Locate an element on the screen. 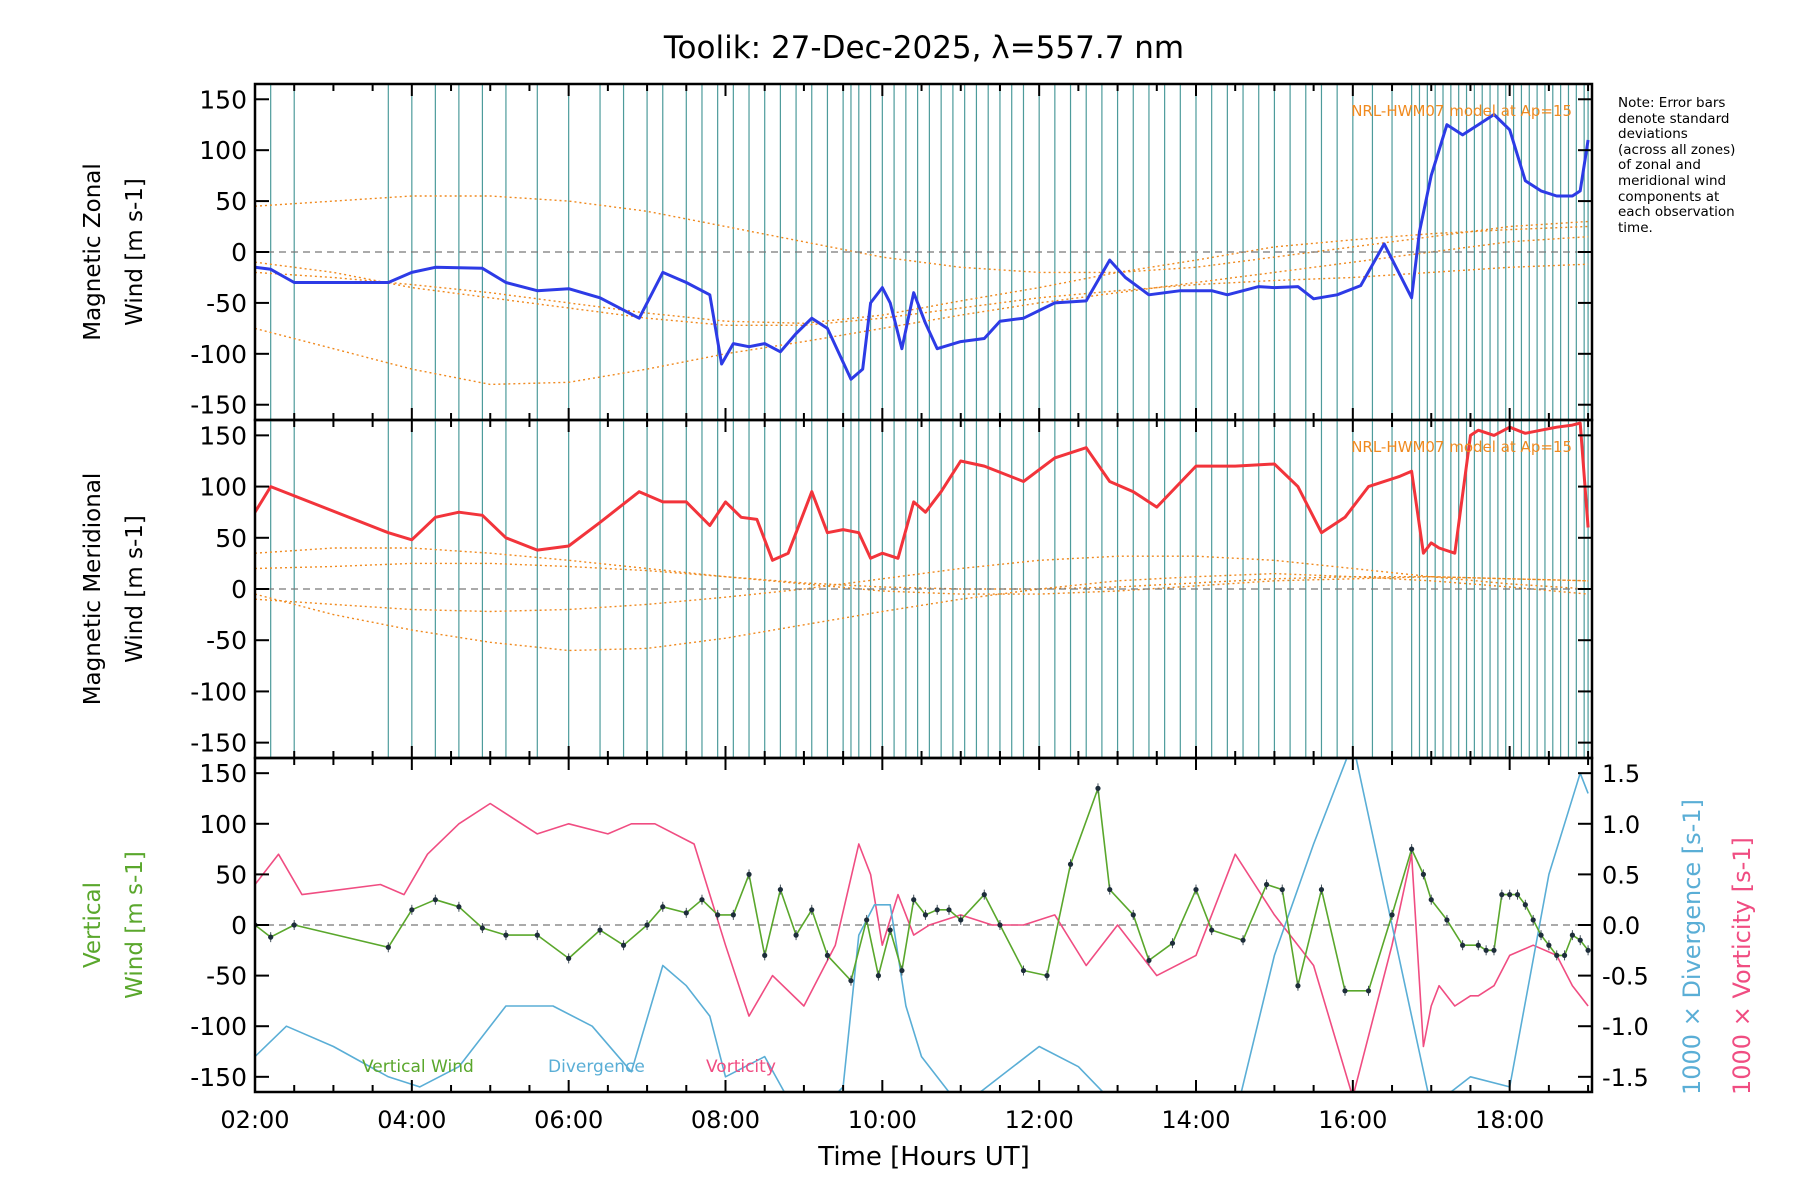 This screenshot has width=1800, height=1200. y-axis-label-line1: Magnetic Meridional is located at coordinates (93, 589).